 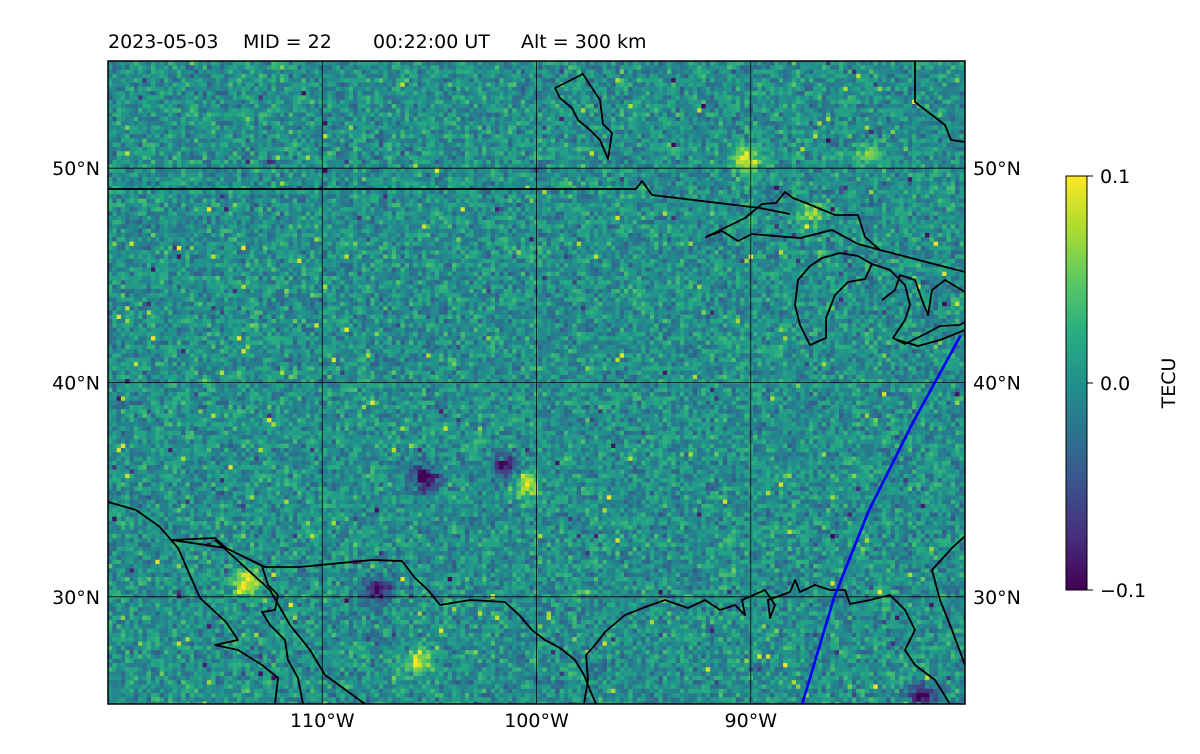 What do you see at coordinates (997, 384) in the screenshot?
I see `lat-tick-label-right: 40°N` at bounding box center [997, 384].